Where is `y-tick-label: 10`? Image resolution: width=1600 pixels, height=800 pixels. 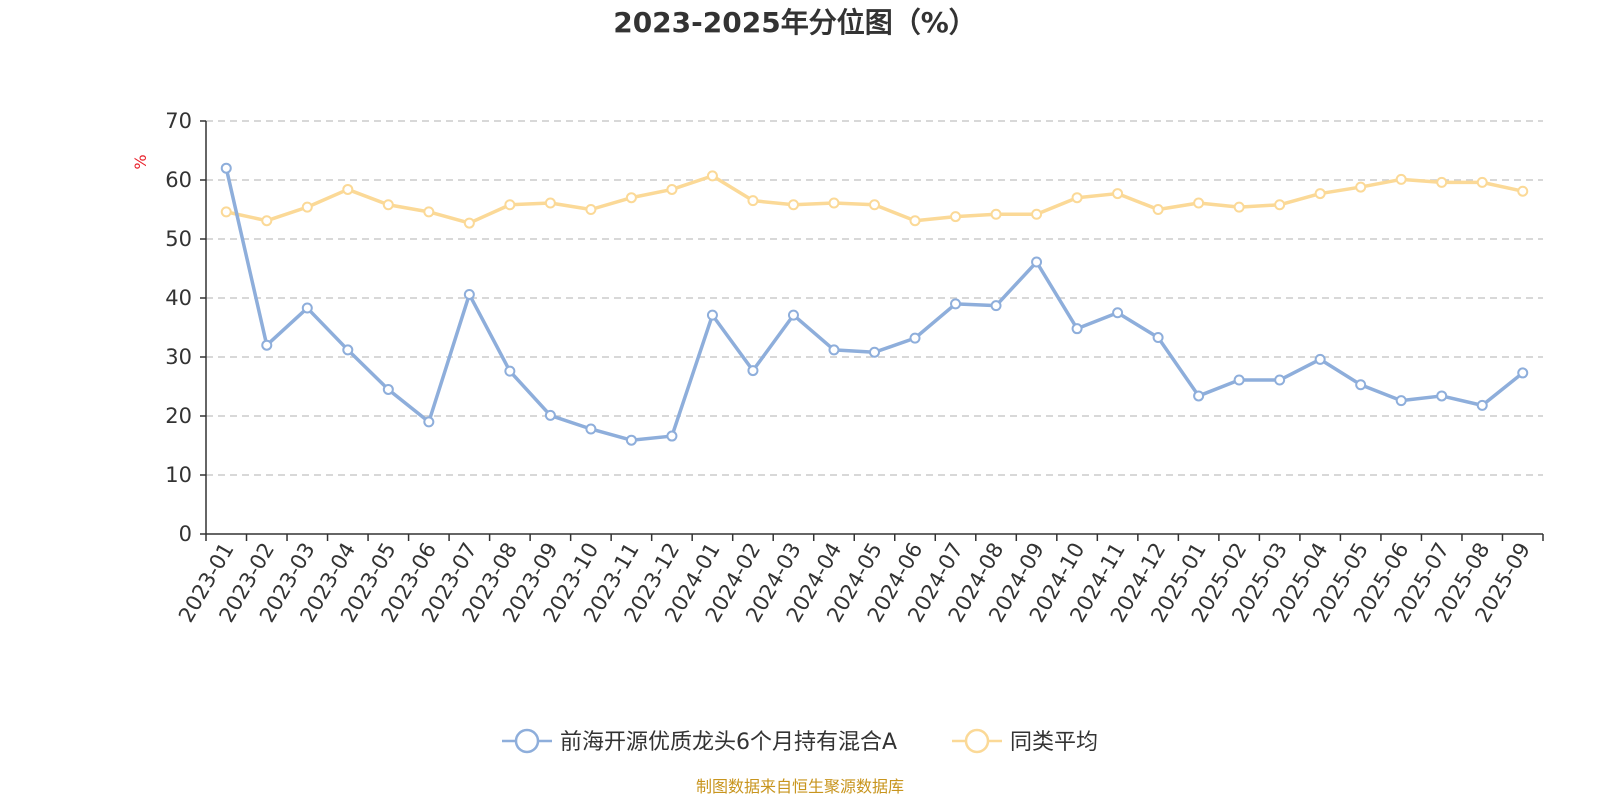
y-tick-label: 10 is located at coordinates (178, 475).